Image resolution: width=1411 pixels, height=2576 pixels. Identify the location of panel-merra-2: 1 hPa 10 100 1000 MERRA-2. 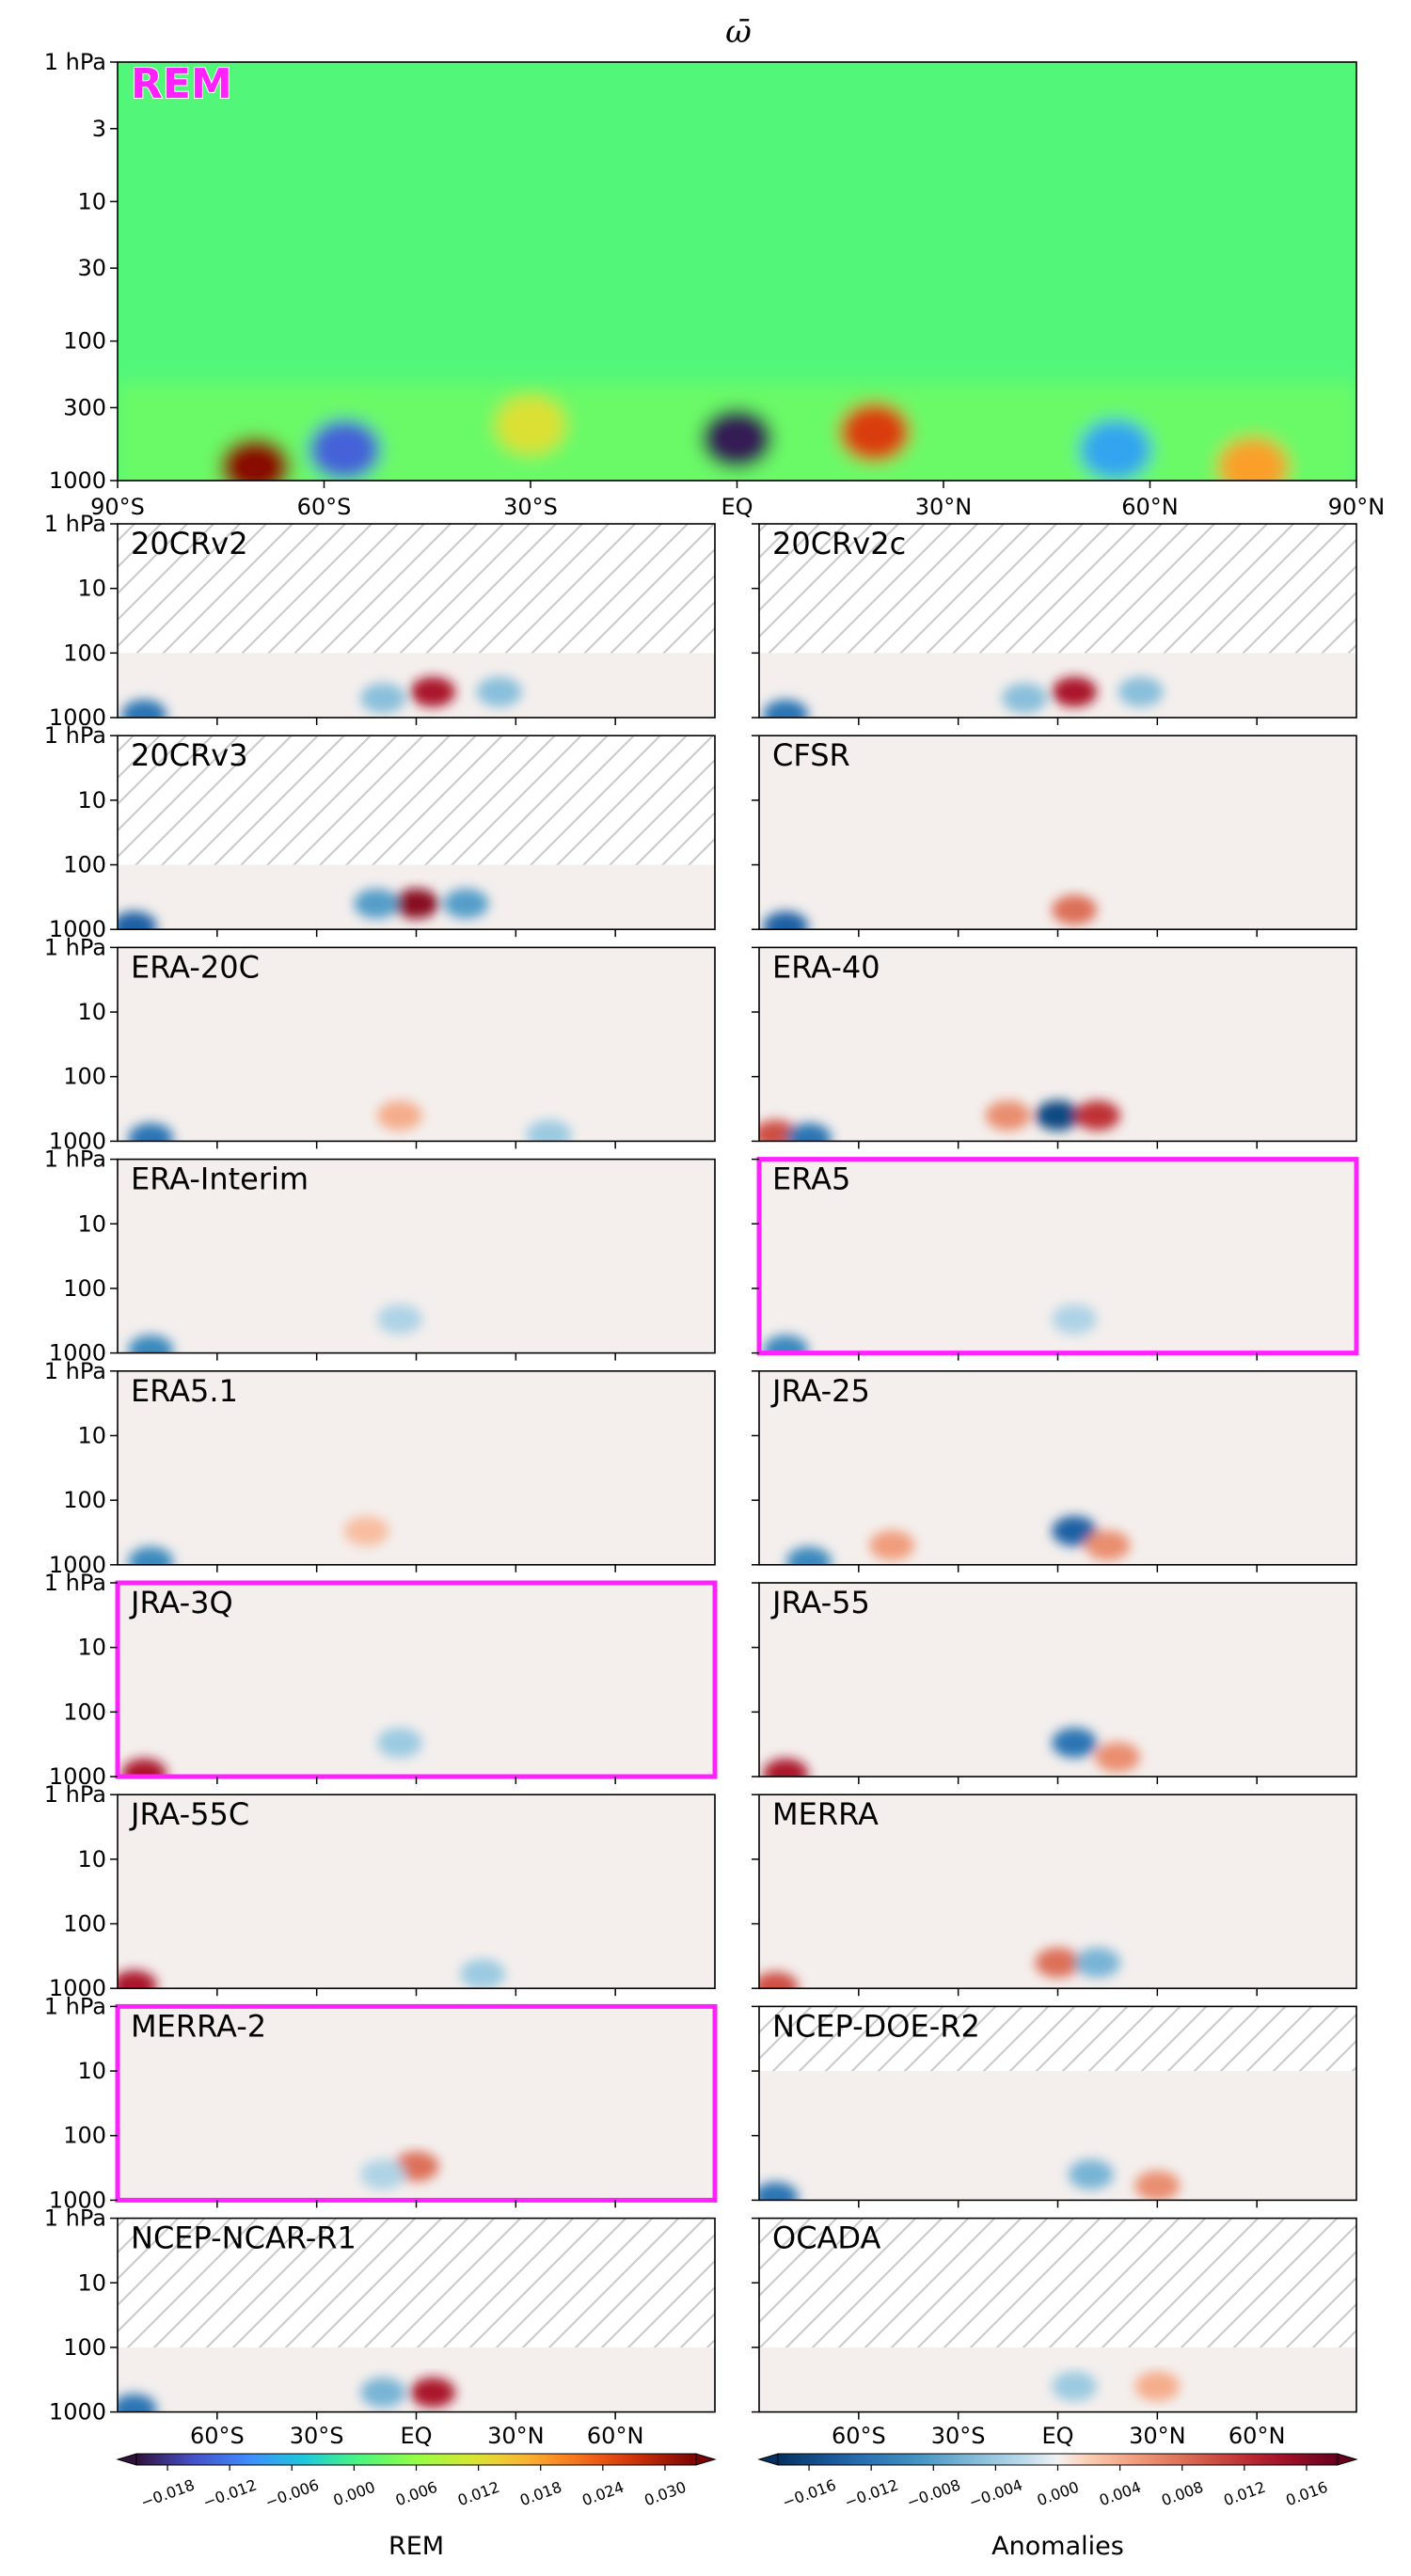
(381, 2103).